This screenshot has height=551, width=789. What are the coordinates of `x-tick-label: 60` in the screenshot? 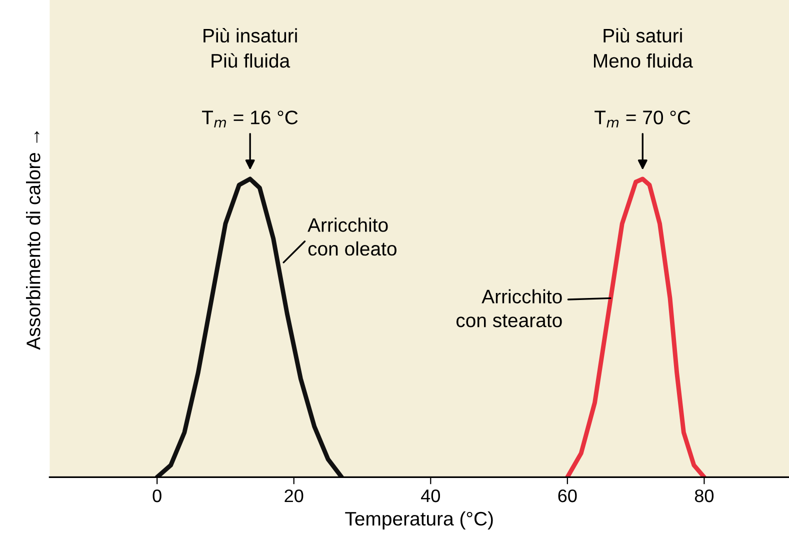 It's located at (567, 495).